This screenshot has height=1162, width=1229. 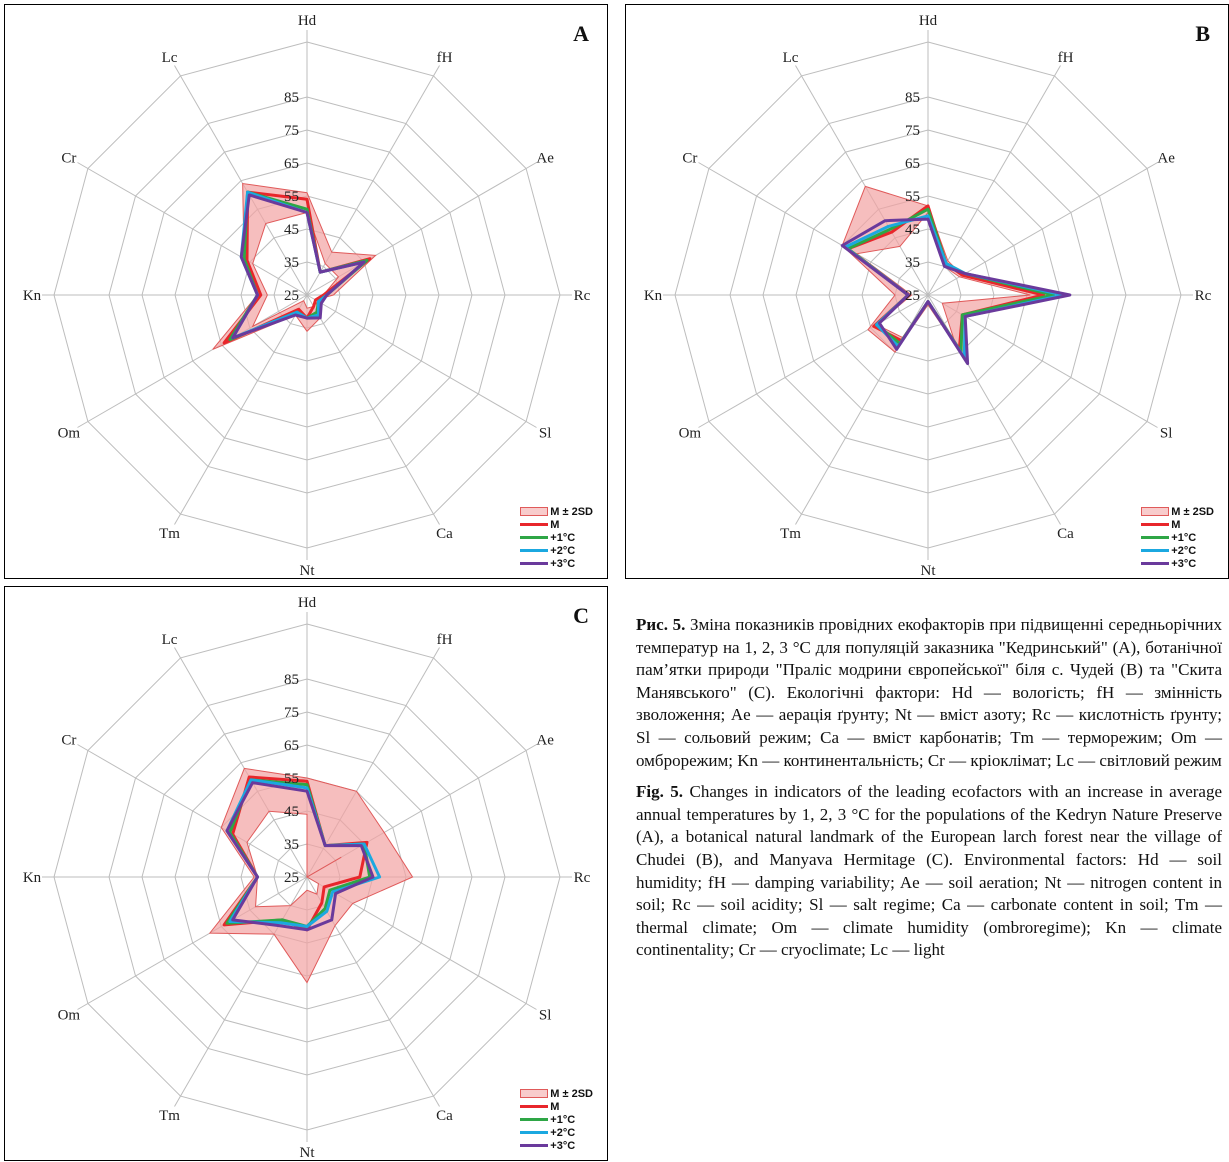 I want to click on panel-letter-b: B, so click(x=1202, y=33).